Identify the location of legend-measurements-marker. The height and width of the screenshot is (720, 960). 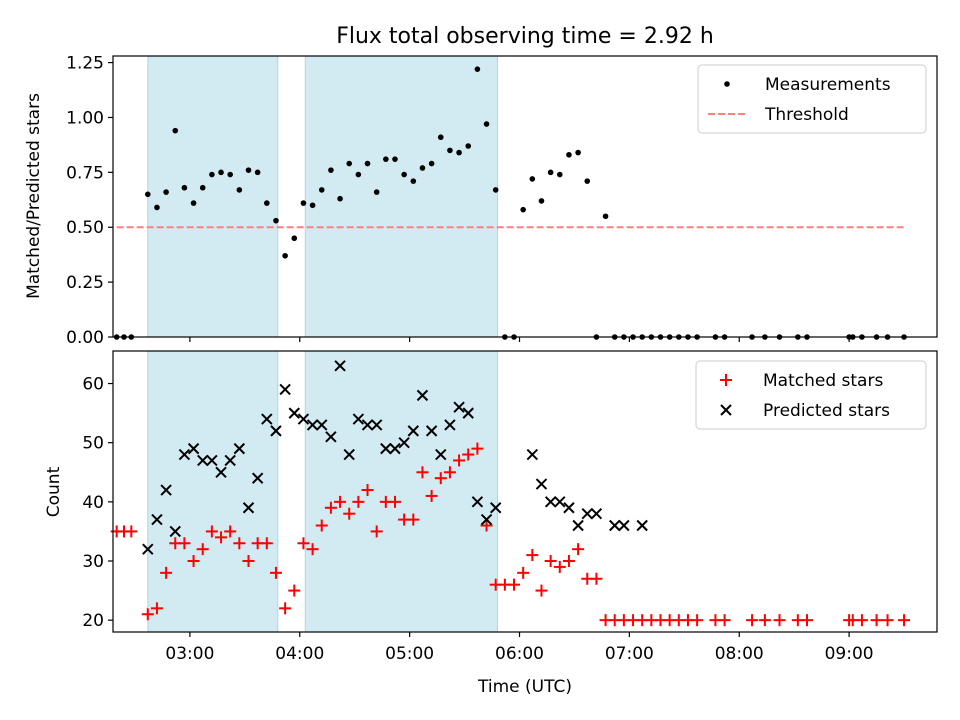
(727, 84).